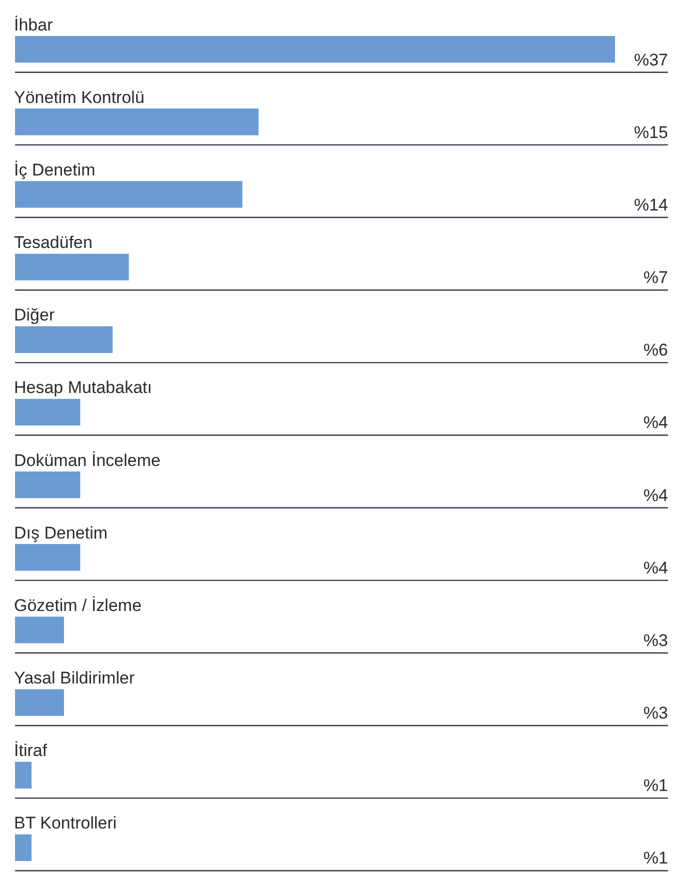 This screenshot has height=884, width=699. I want to click on y-tick-label: Yasal Bildirimler, so click(74, 678).